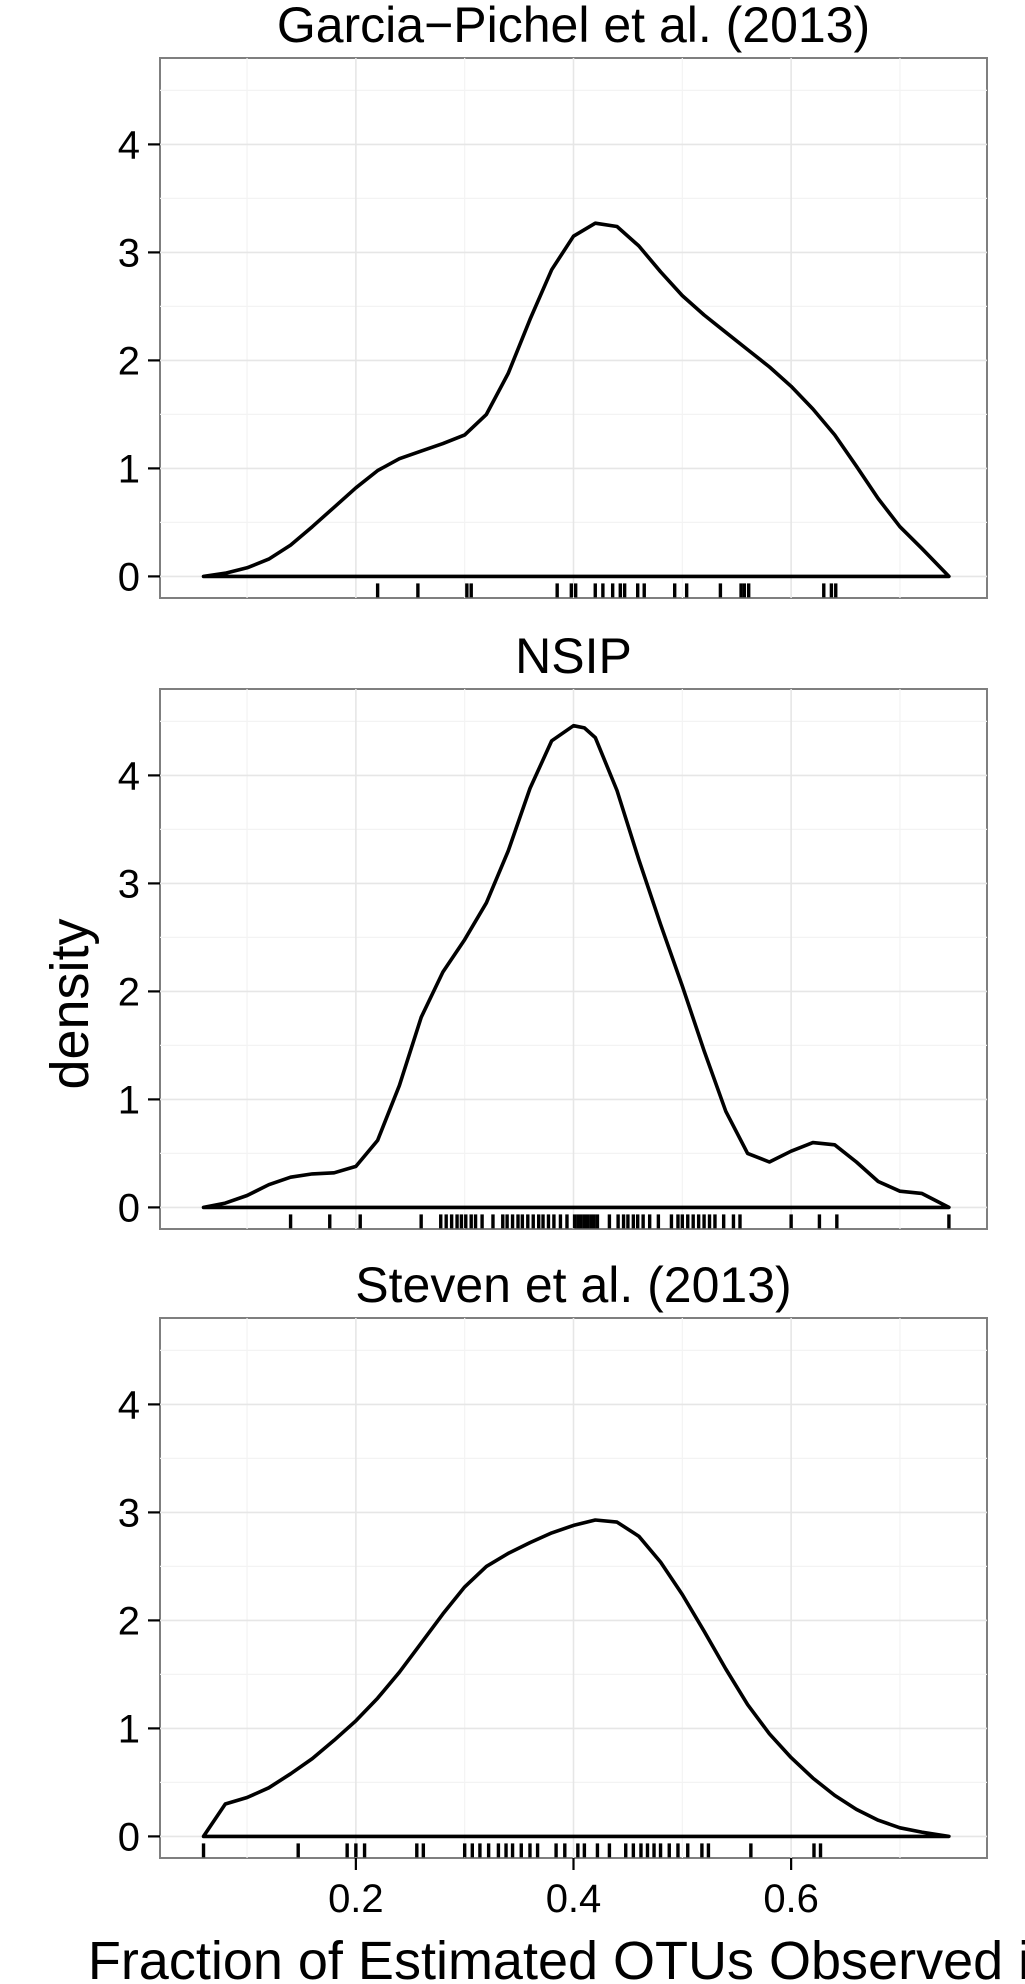  Describe the element at coordinates (556, 1957) in the screenshot. I see `x-axis-title: Fraction of Estimated OTUs Observed in` at that location.